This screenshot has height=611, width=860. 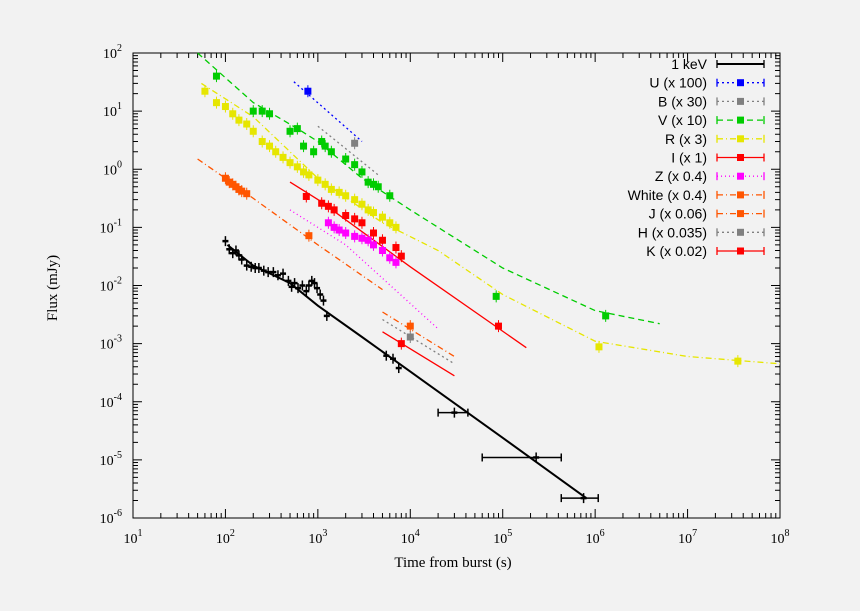 I want to click on x-tick-label: 10⁶, so click(x=595, y=537).